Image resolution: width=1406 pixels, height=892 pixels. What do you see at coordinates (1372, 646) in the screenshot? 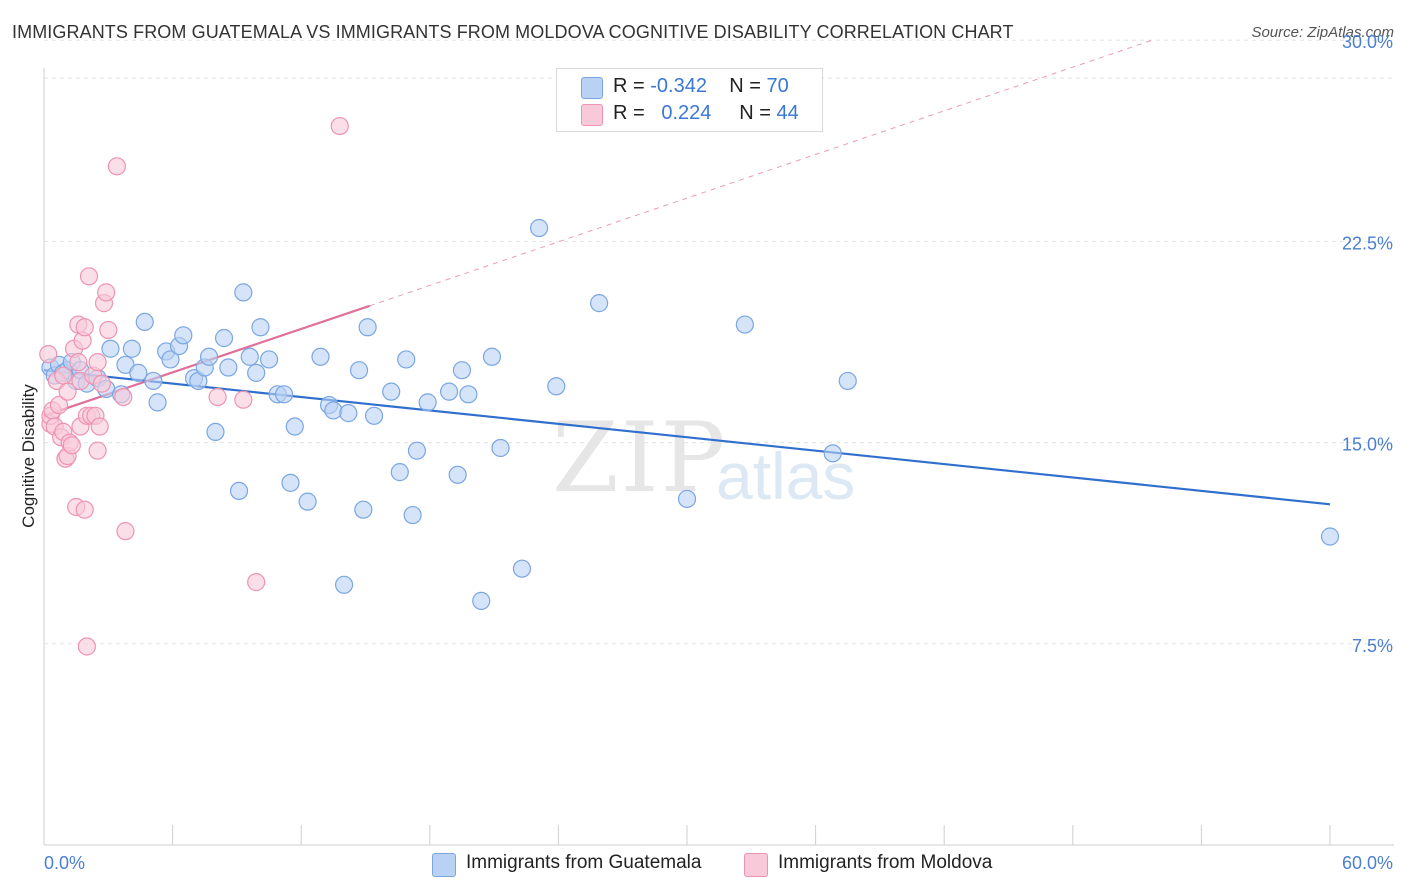
I see `y-tick-label: 7.5%` at bounding box center [1372, 646].